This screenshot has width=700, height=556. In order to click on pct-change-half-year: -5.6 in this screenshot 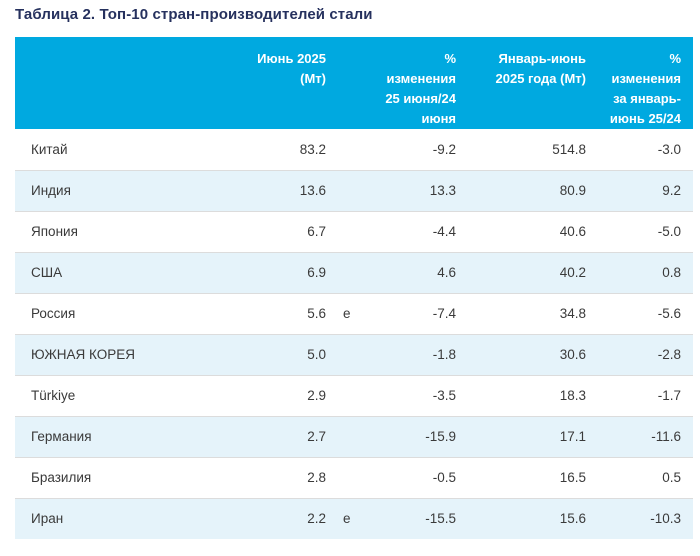, I will do `click(641, 313)`.